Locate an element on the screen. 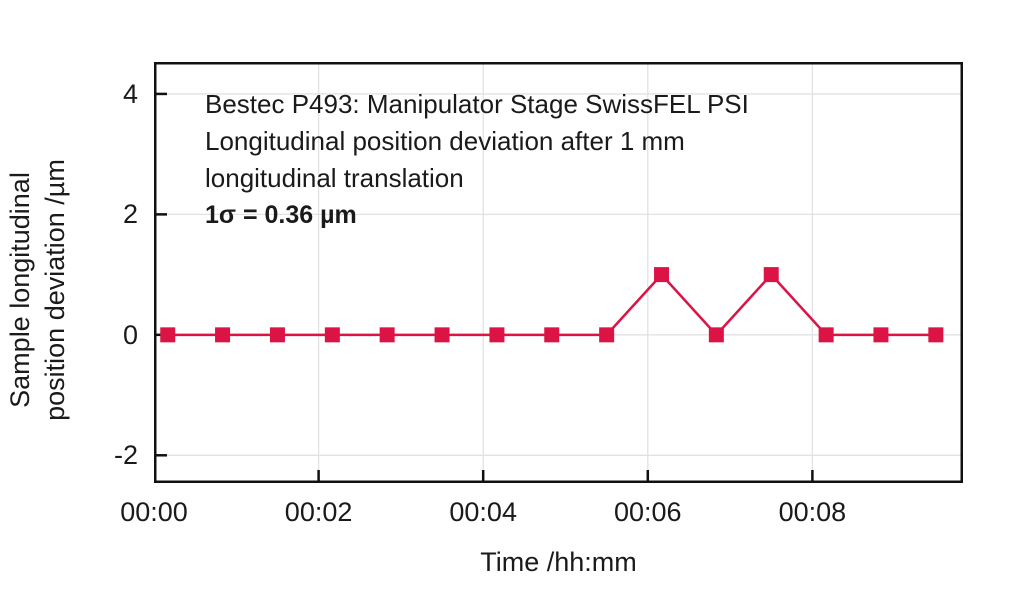 This screenshot has width=1024, height=589. y-axis-title-line1: Sample longitudinal is located at coordinates (20, 290).